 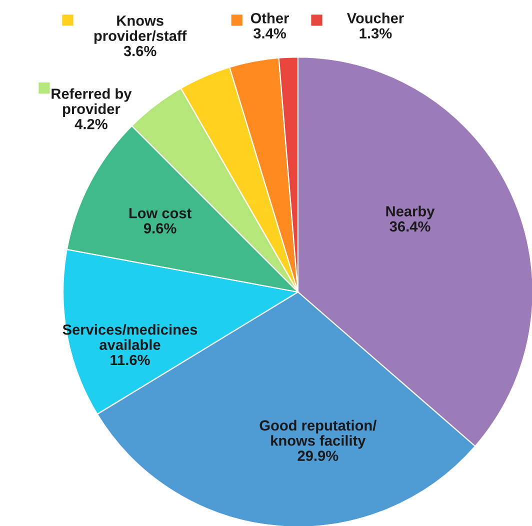 What do you see at coordinates (375, 18) in the screenshot?
I see `legend-label: Voucher` at bounding box center [375, 18].